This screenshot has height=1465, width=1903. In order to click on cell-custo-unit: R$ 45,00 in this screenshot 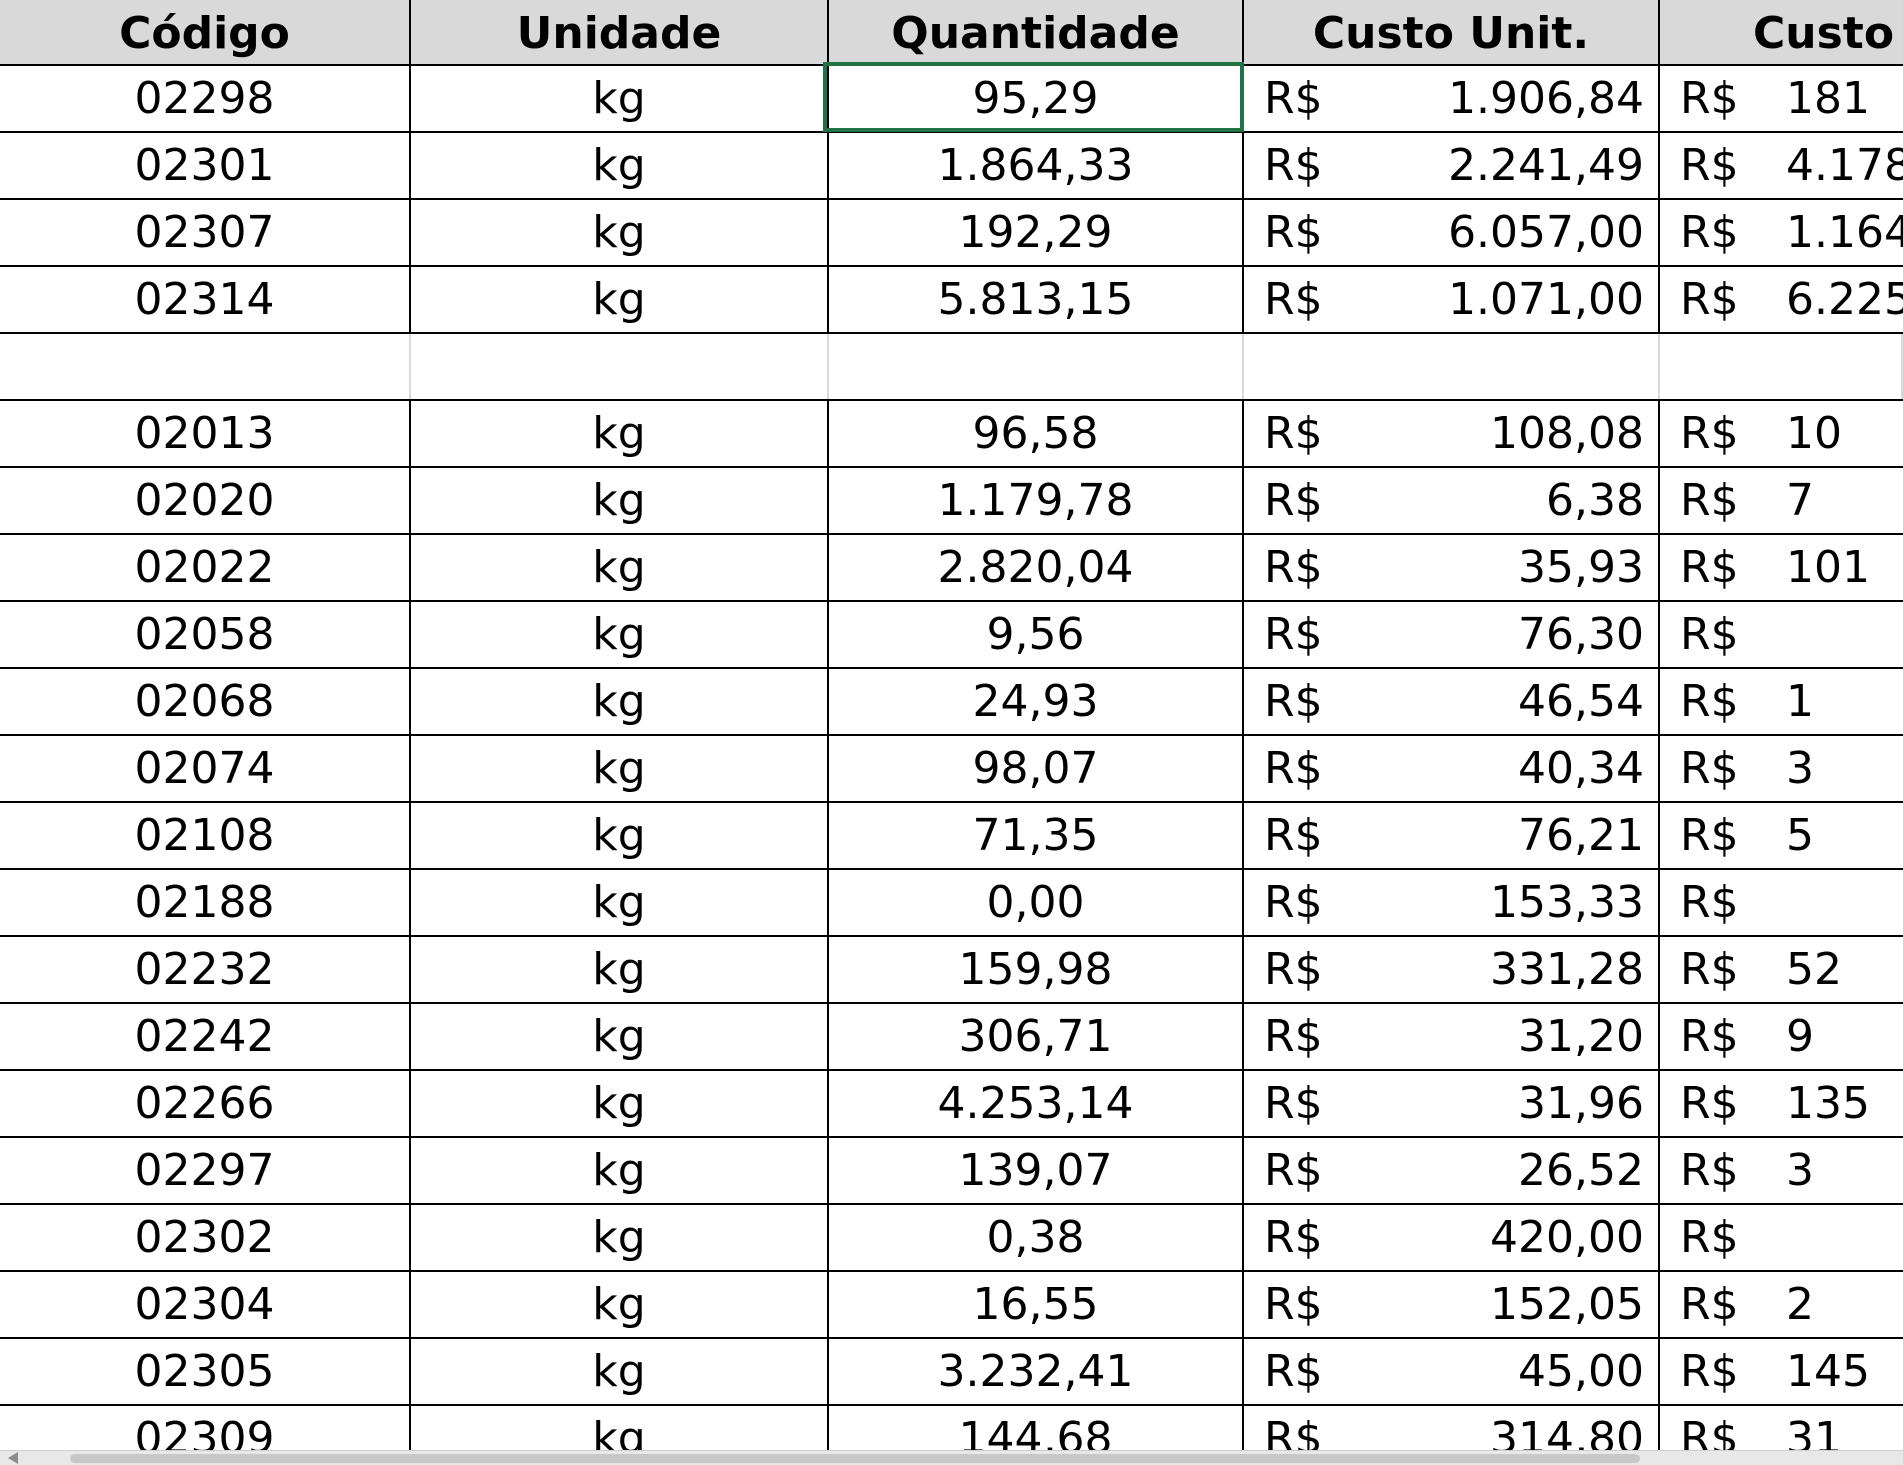, I will do `click(1452, 1371)`.